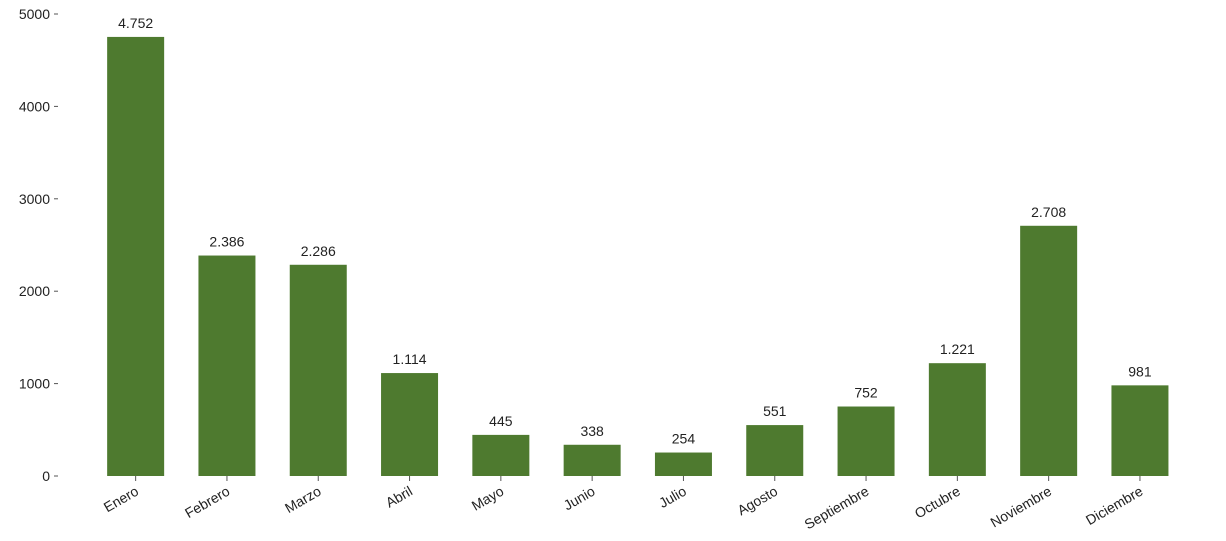 The image size is (1226, 541). Describe the element at coordinates (775, 450) in the screenshot. I see `bar-agosto` at that location.